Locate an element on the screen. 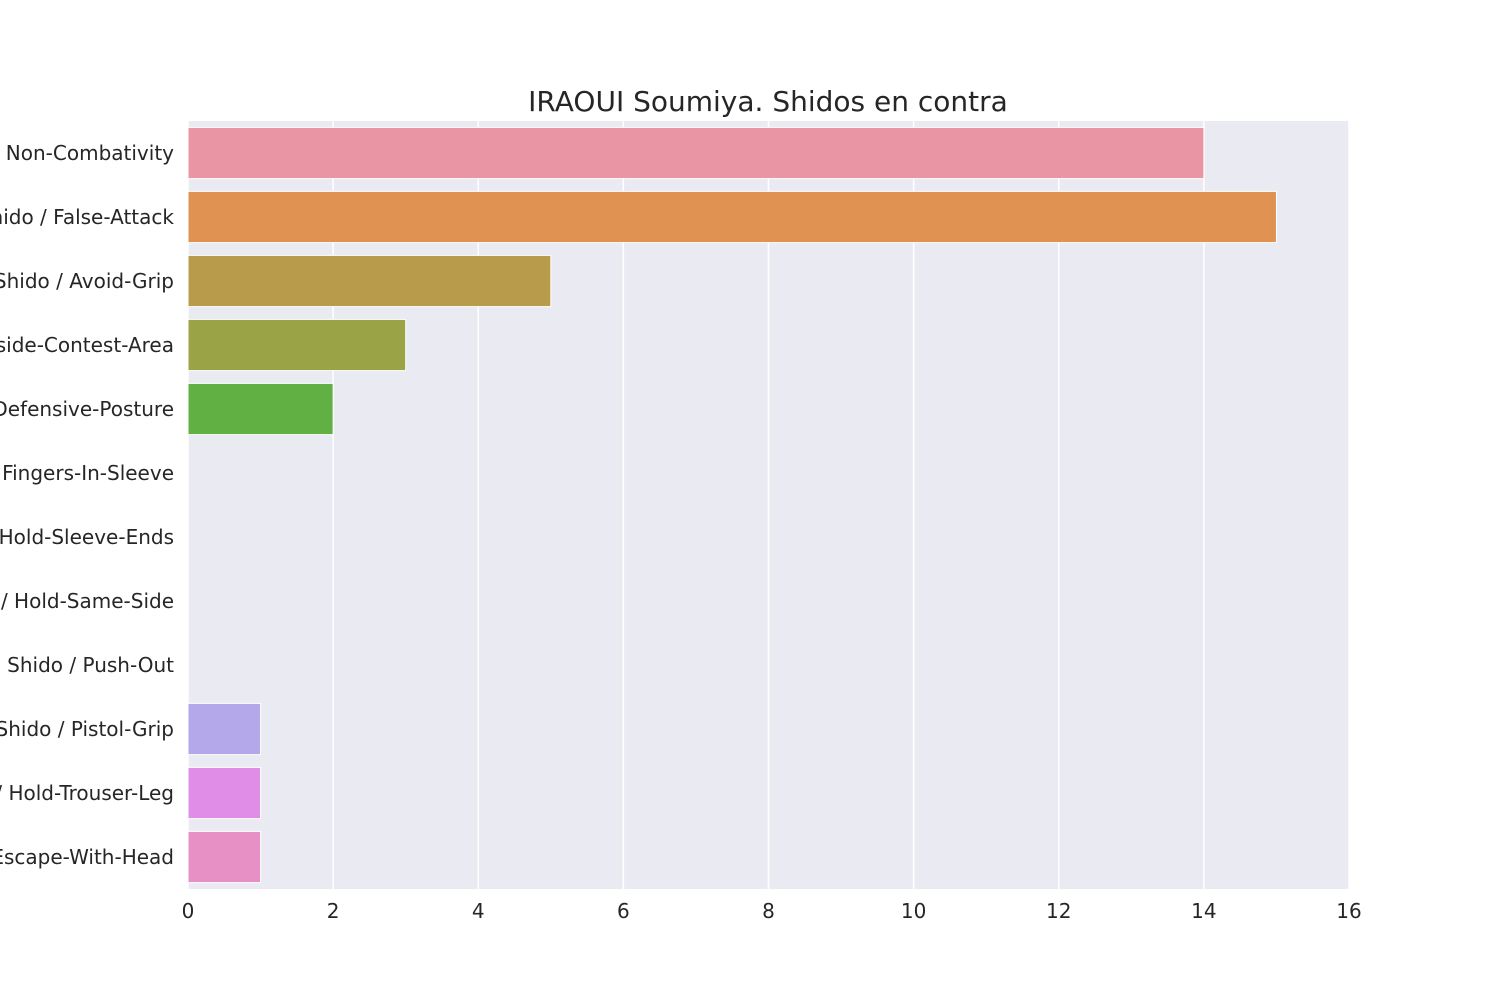 This screenshot has width=1500, height=1000. y-tick-label: Shido / Outside-Contest-Area is located at coordinates (87, 345).